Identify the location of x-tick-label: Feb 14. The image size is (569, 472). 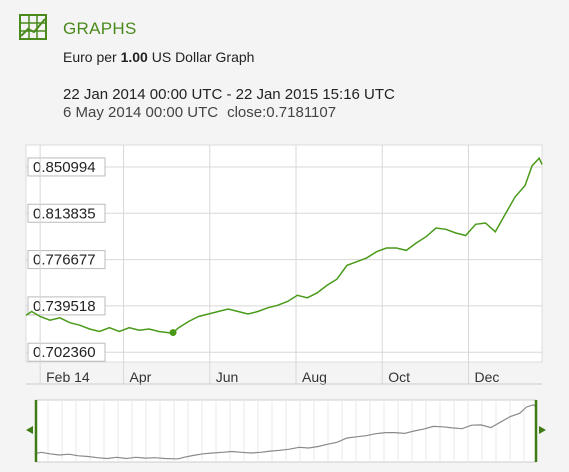
(68, 377).